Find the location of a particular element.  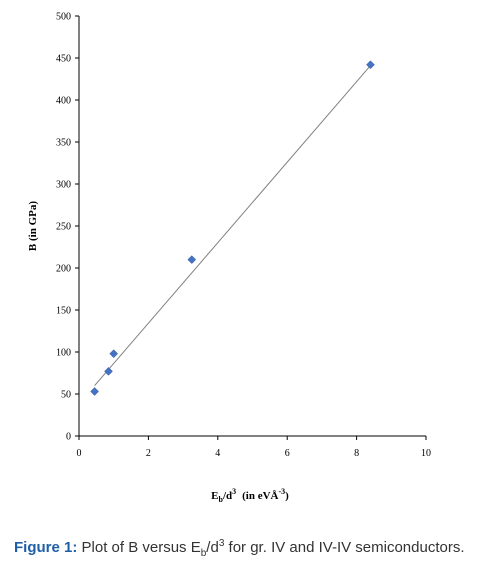

x-tick-label: 0 is located at coordinates (79, 453).